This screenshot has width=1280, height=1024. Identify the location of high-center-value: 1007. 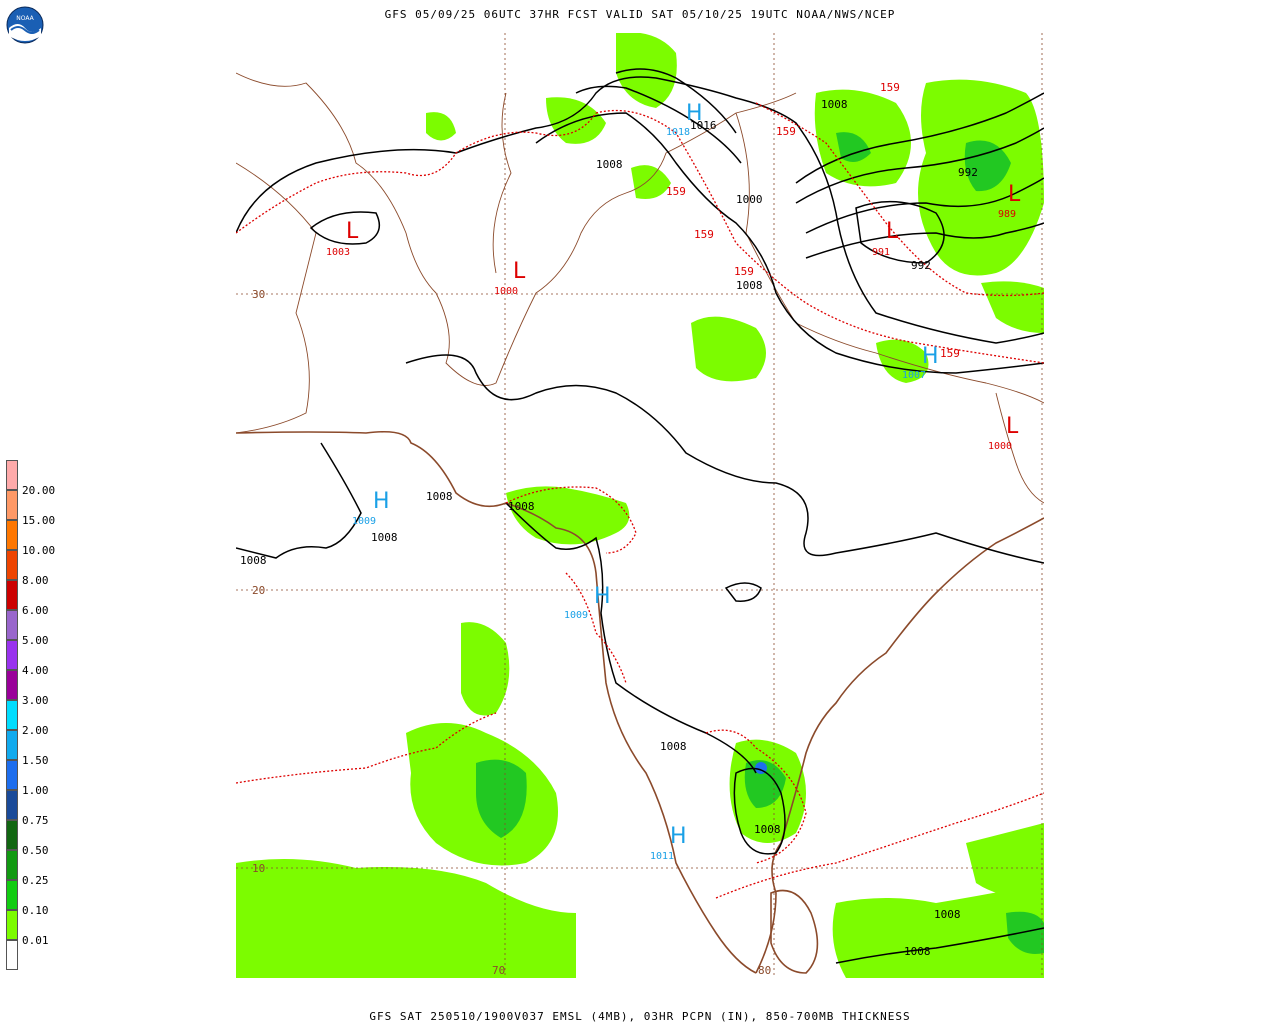
(914, 375).